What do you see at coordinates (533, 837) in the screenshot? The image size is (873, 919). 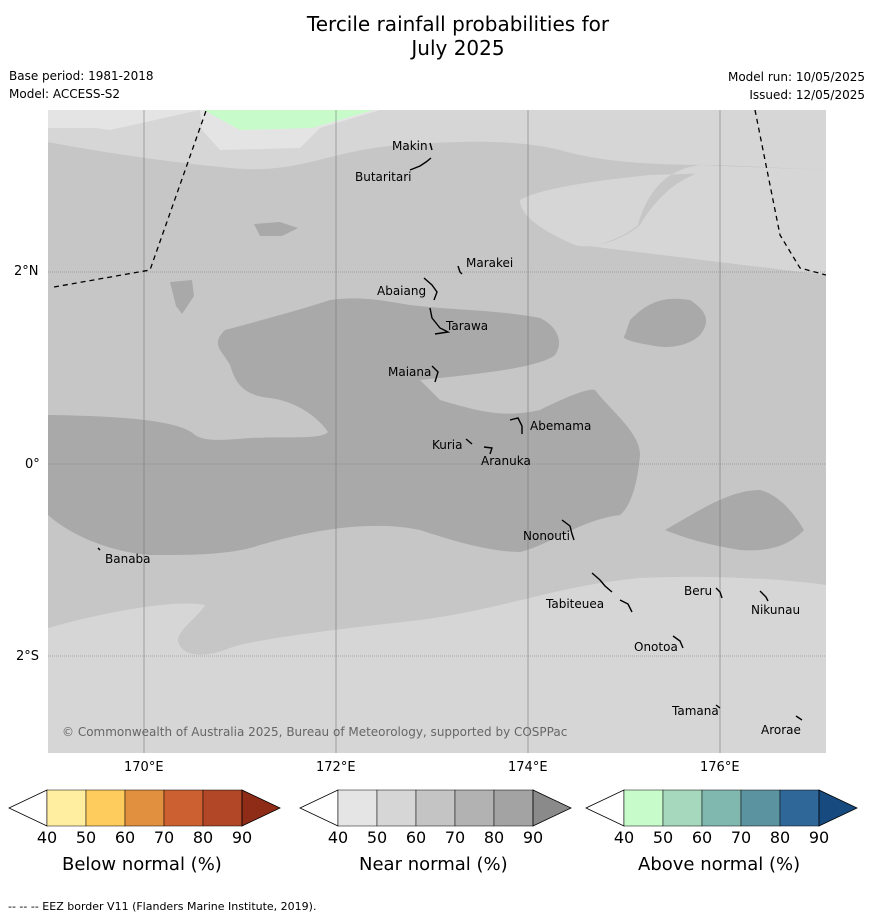 I see `colorbar-near-tick: 90` at bounding box center [533, 837].